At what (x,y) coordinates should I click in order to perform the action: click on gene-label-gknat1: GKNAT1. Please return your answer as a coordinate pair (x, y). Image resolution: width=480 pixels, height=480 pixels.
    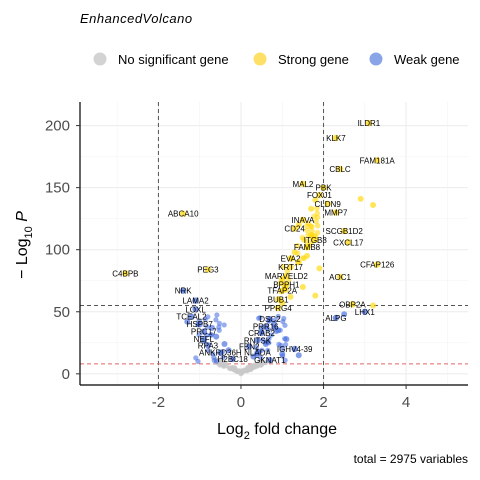
    Looking at the image, I should click on (270, 360).